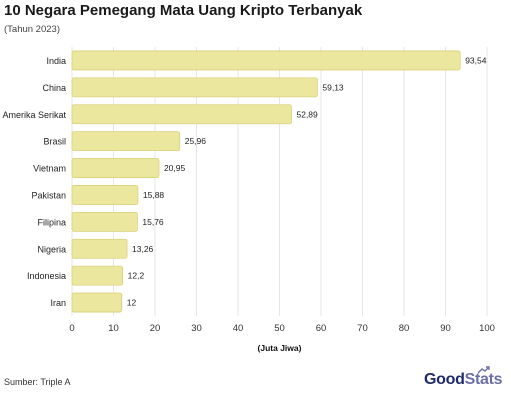 This screenshot has width=511, height=400. I want to click on x-tick-label: 70, so click(362, 328).